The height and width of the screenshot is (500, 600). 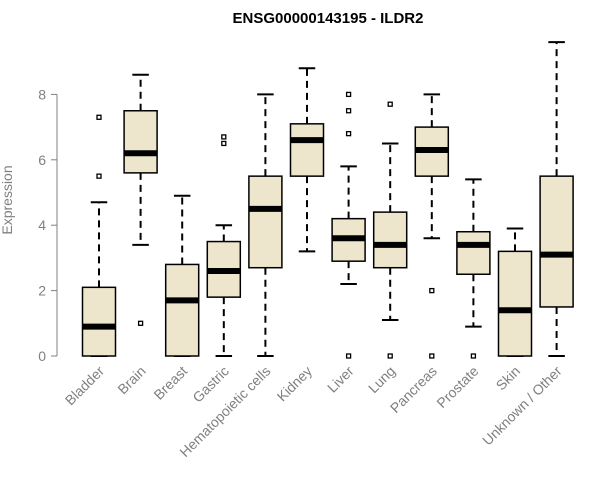 I want to click on x-label-kidney: Kidney, so click(x=295, y=384).